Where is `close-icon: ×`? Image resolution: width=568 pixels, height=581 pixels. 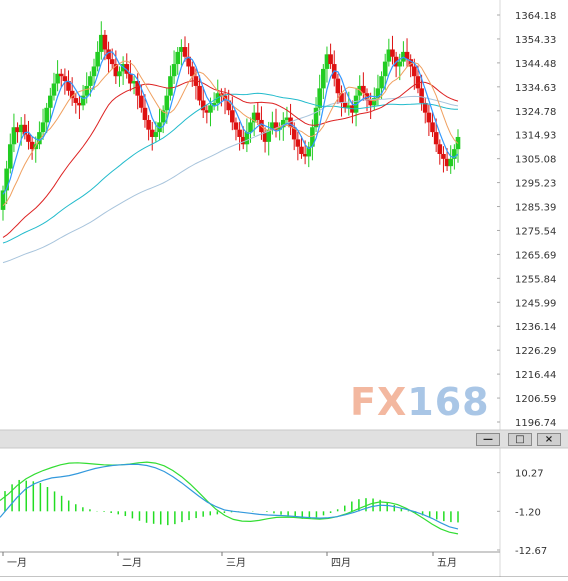 close-icon: × is located at coordinates (549, 439).